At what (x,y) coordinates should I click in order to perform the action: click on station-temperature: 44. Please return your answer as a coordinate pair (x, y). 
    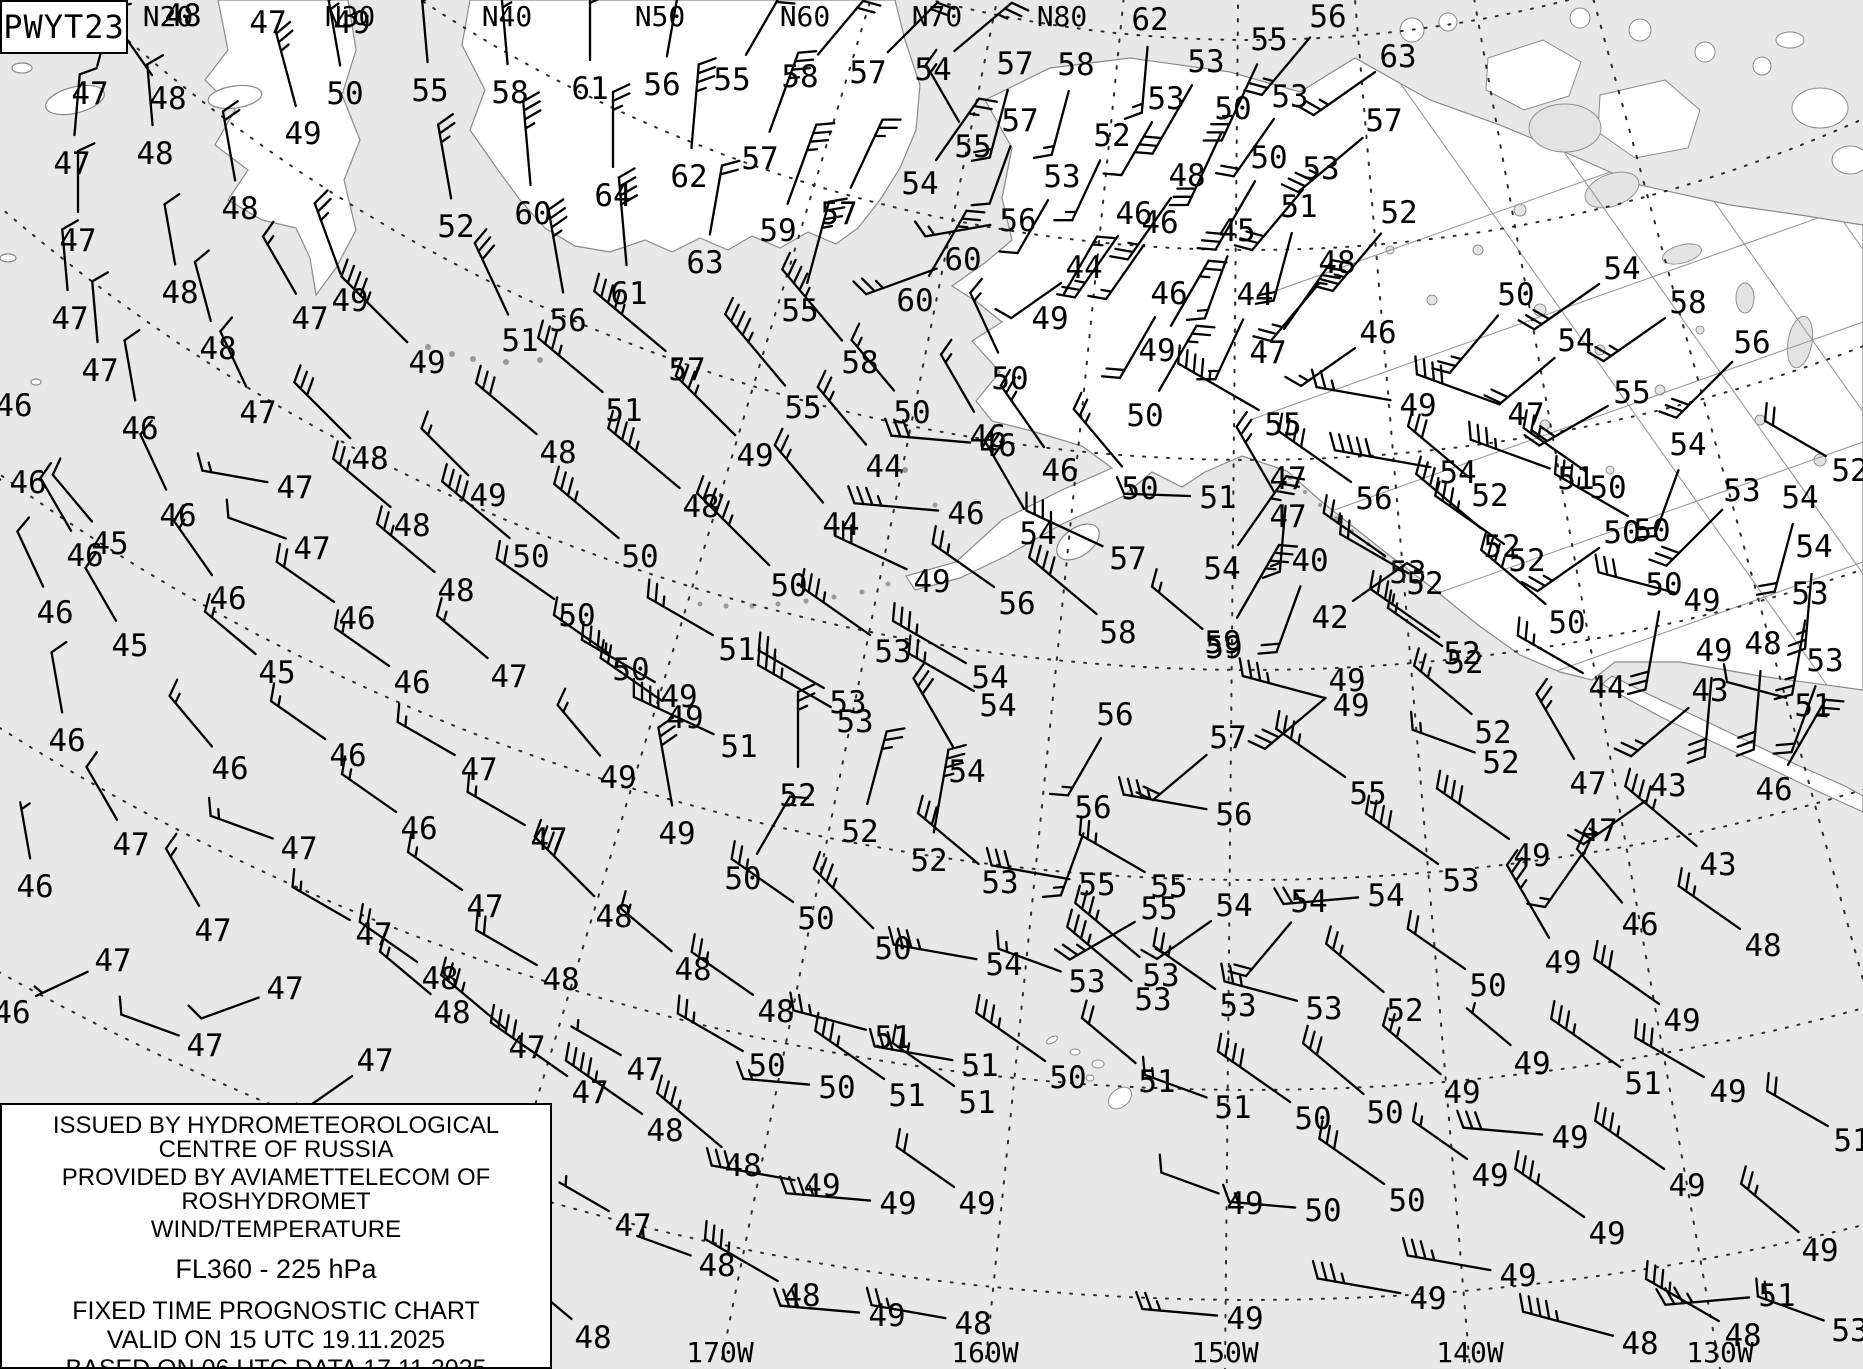
    Looking at the image, I should click on (1254, 295).